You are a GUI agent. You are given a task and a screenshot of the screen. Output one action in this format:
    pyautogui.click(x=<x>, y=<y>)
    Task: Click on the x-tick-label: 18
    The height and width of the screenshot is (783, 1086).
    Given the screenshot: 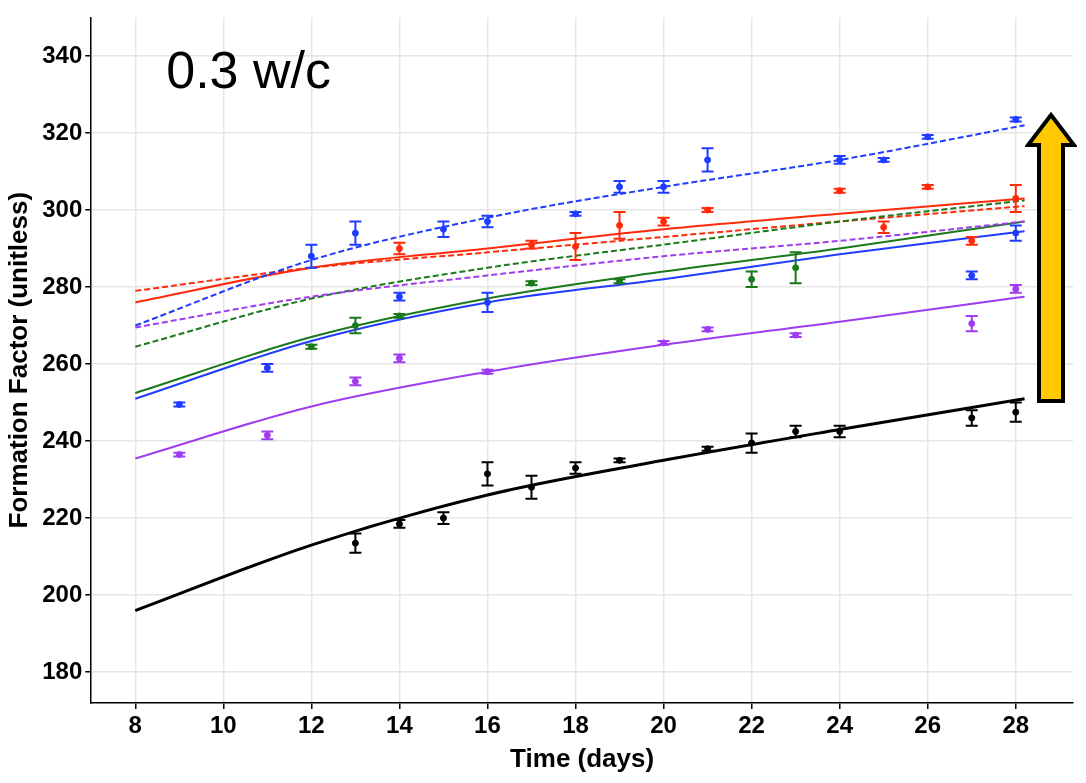 What is the action you would take?
    pyautogui.click(x=575, y=725)
    